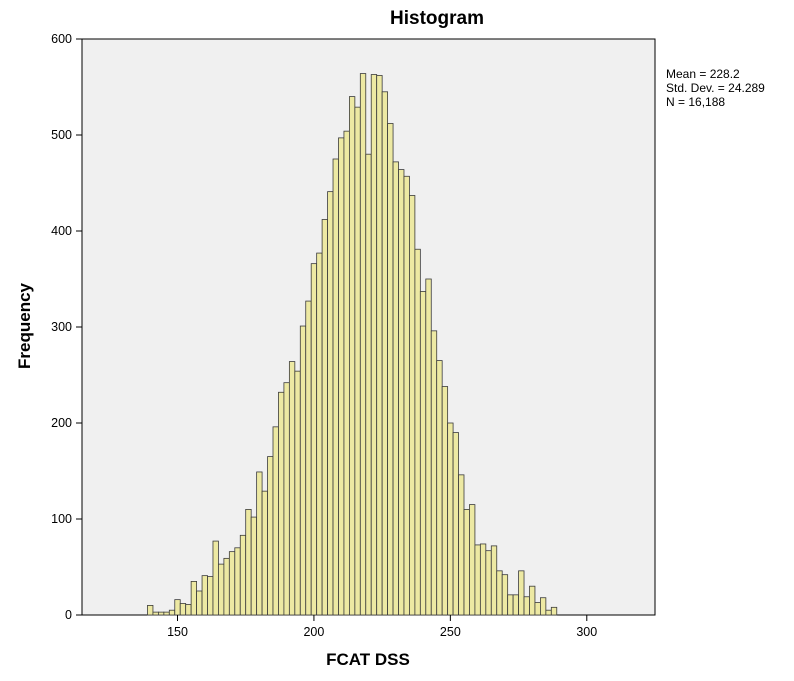 This screenshot has height=681, width=794. Describe the element at coordinates (61, 231) in the screenshot. I see `y-tick-label: 400` at that location.